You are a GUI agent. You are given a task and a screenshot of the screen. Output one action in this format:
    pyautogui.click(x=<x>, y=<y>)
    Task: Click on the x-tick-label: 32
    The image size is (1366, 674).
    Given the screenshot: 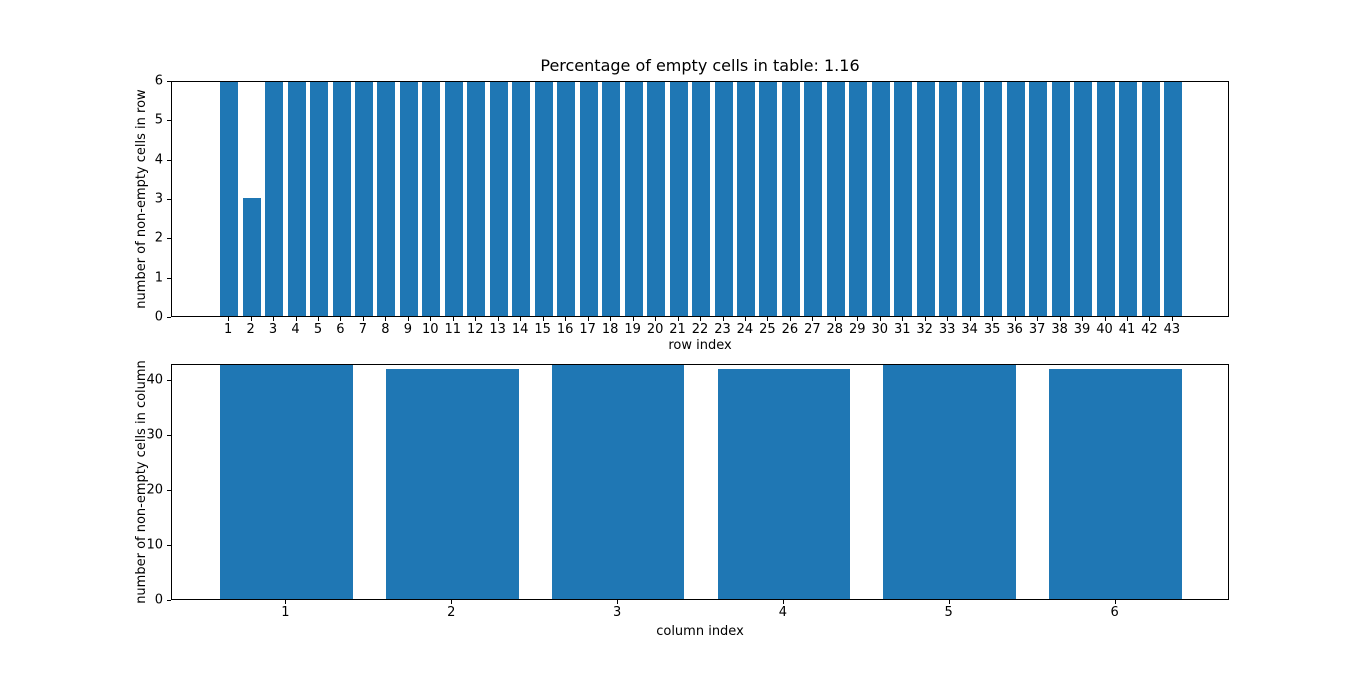 What is the action you would take?
    pyautogui.click(x=924, y=329)
    